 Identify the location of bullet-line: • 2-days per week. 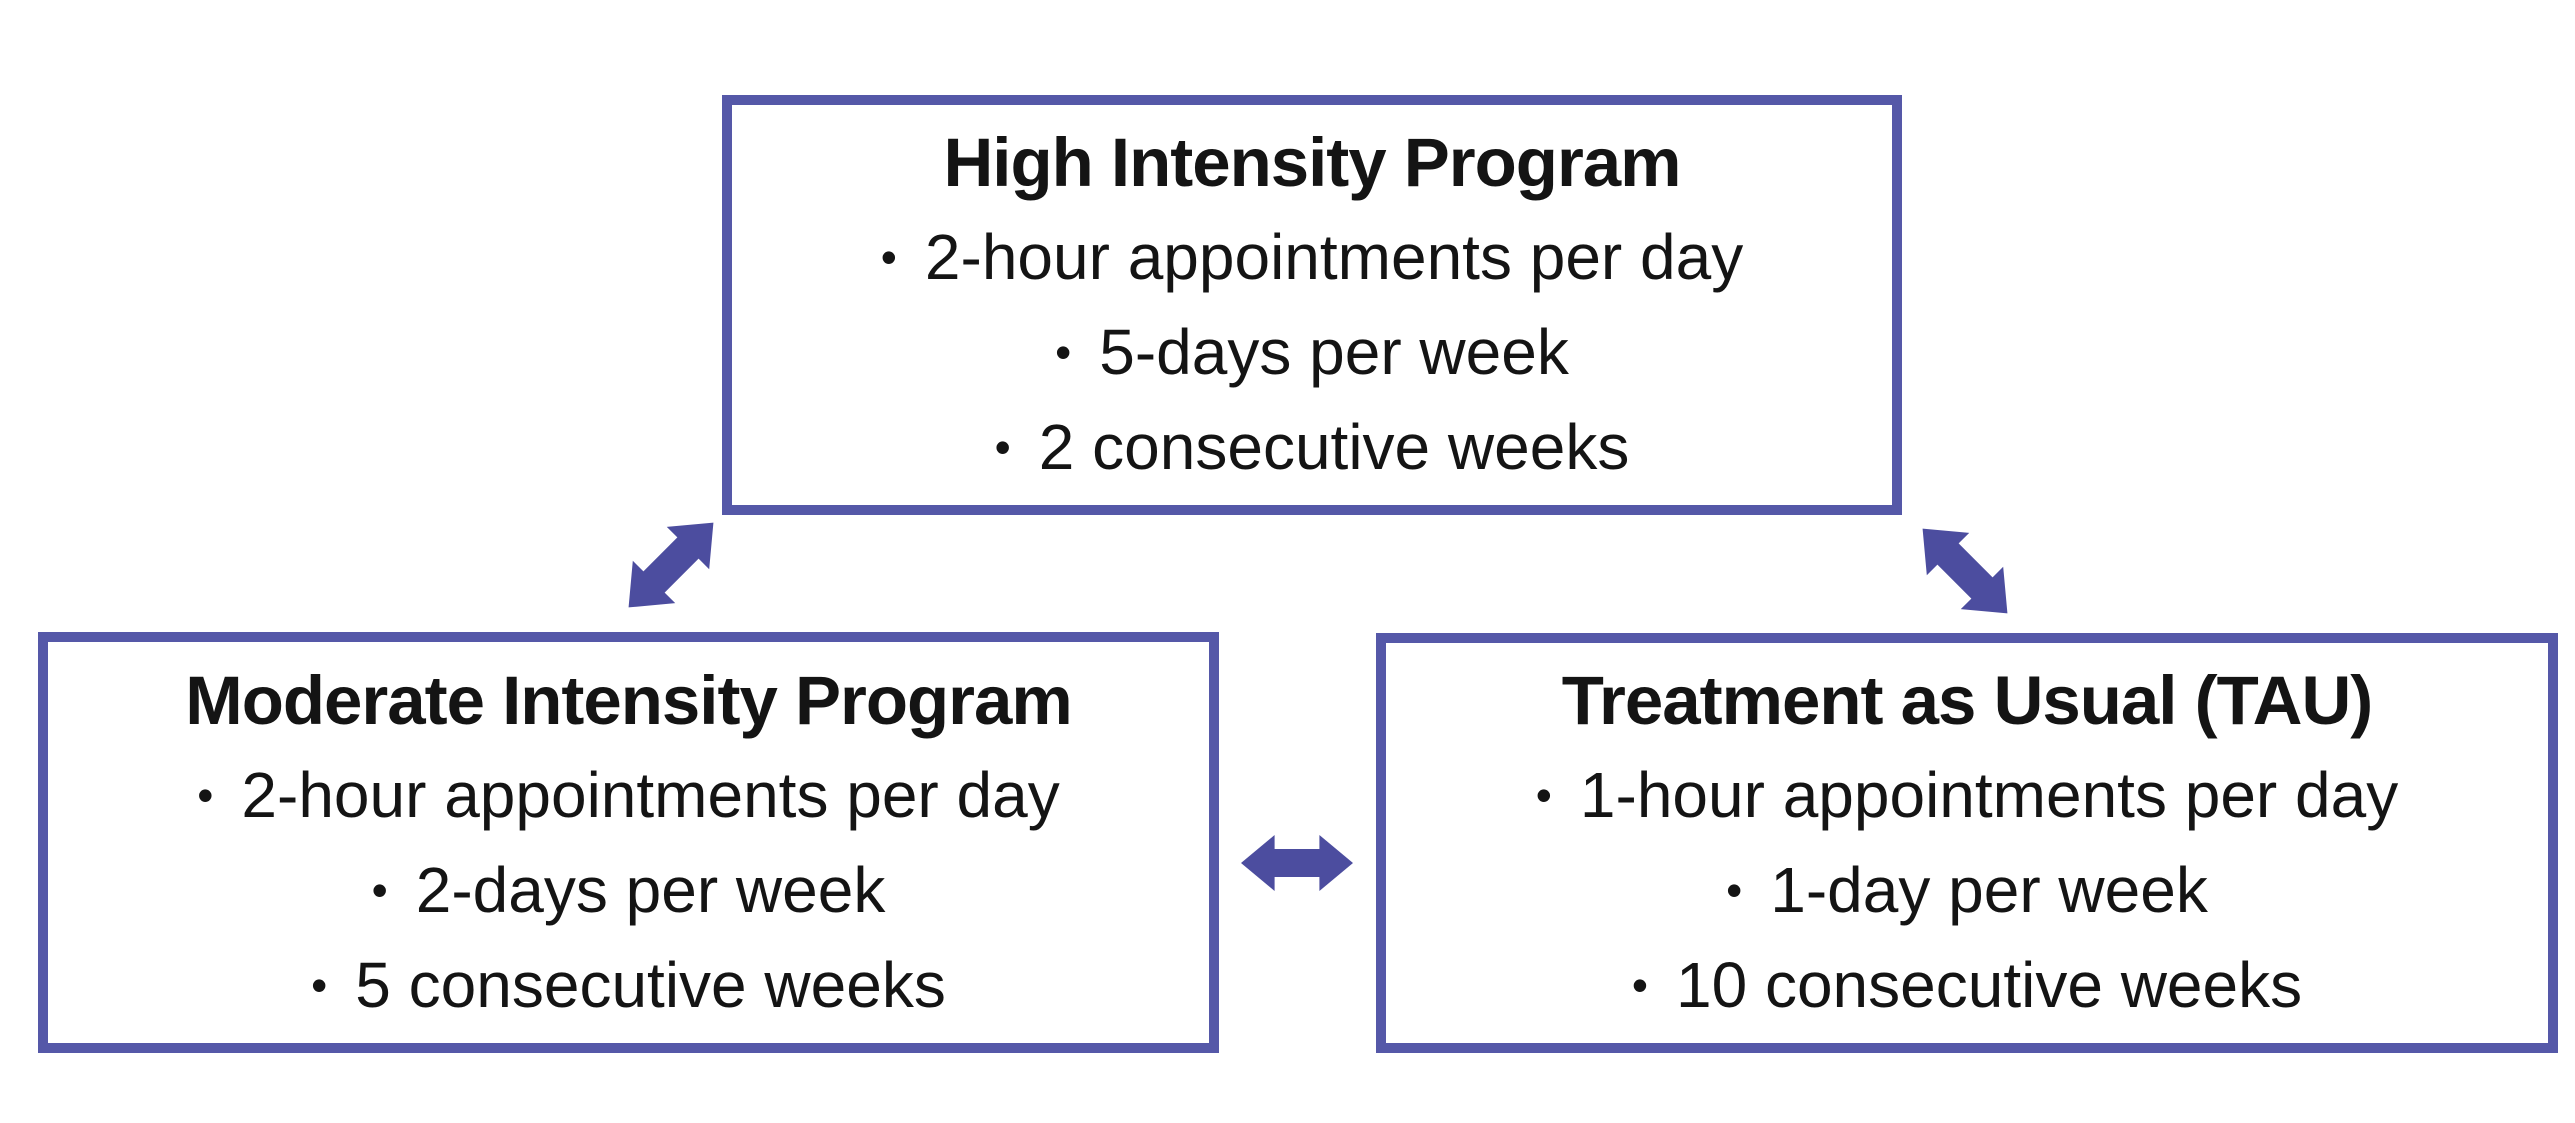
(629, 890).